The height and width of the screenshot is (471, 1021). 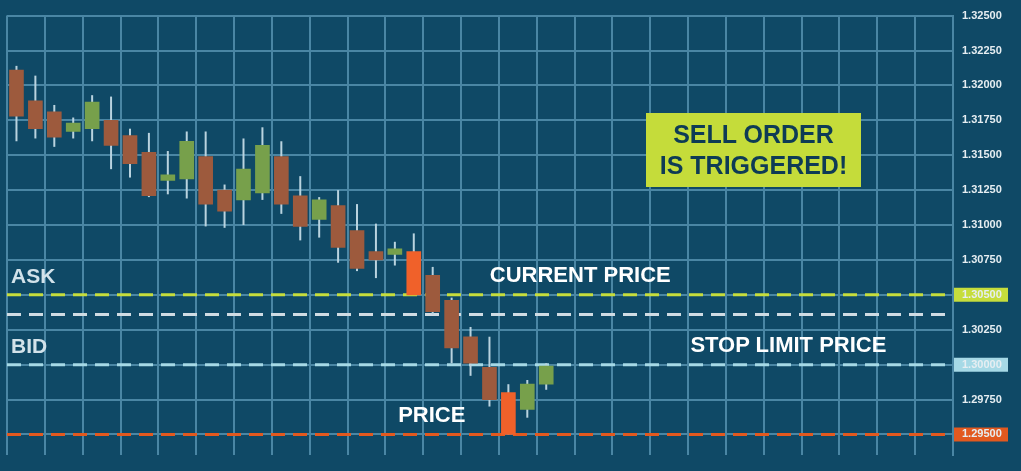 I want to click on y-tick-label: 1.30500, so click(x=982, y=293).